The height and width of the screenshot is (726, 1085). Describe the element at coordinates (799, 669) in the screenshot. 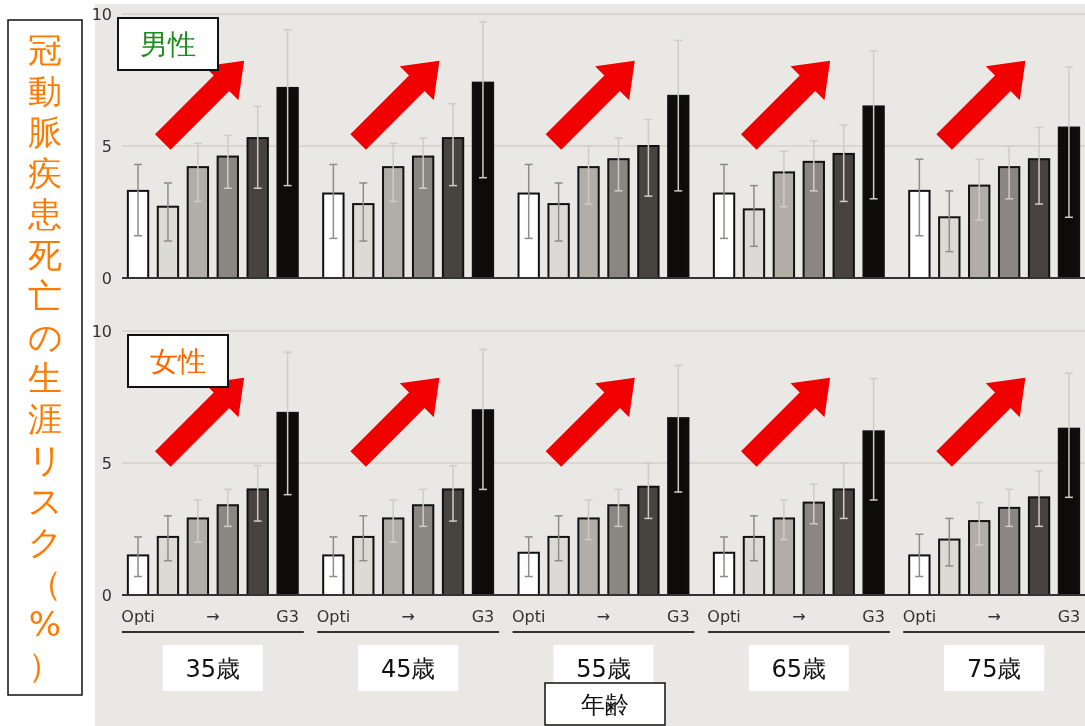

I see `x-tick-label: 65歳` at that location.